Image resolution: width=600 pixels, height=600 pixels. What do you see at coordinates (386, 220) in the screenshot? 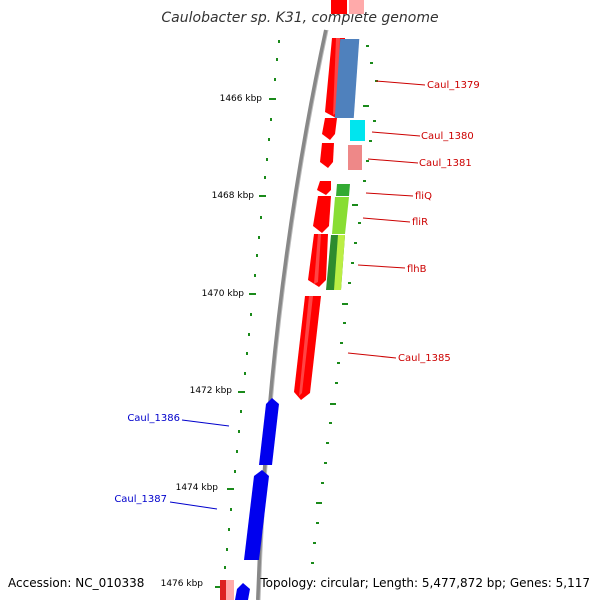
I see `connector-flir` at bounding box center [386, 220].